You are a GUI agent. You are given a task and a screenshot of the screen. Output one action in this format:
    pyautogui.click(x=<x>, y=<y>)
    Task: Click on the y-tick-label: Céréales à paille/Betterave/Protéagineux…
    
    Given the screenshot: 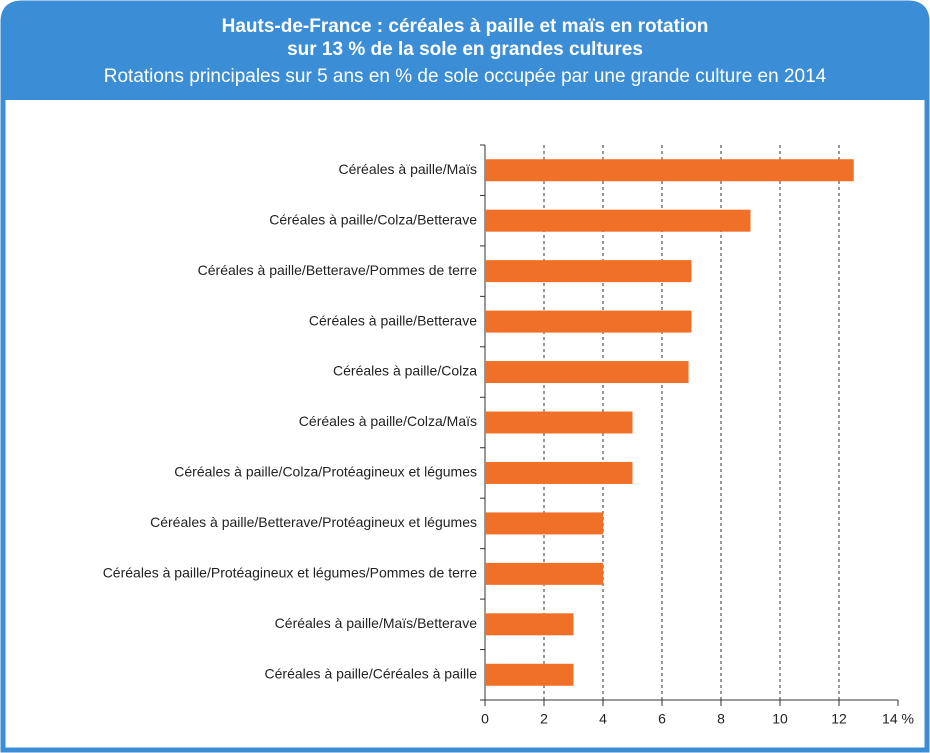 What is the action you would take?
    pyautogui.click(x=313, y=522)
    